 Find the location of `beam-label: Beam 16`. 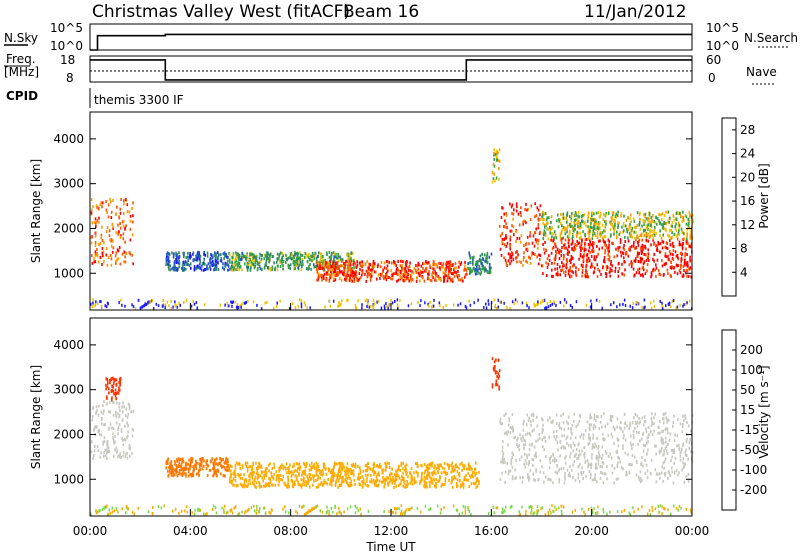

beam-label: Beam 16 is located at coordinates (381, 12).